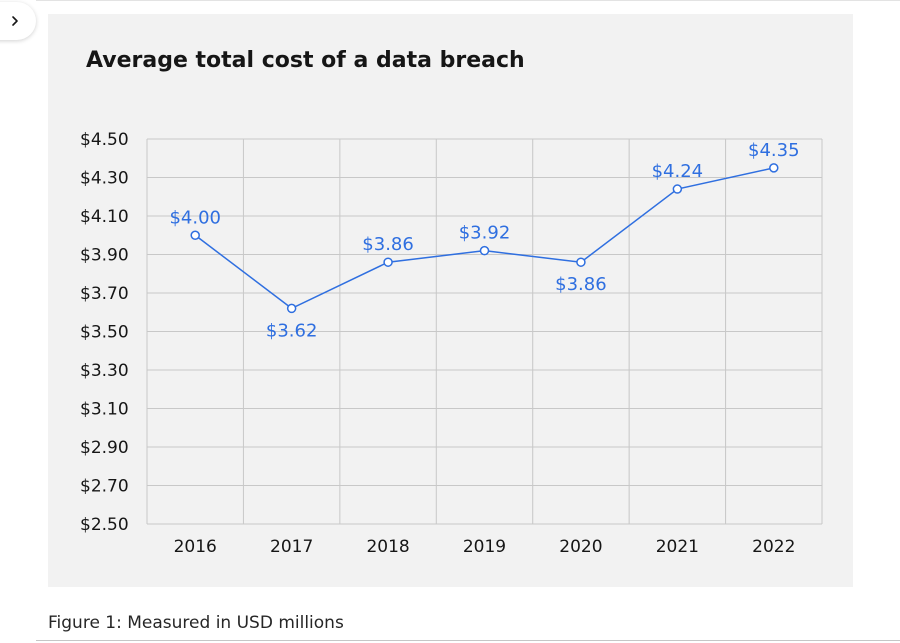 The height and width of the screenshot is (643, 900). Describe the element at coordinates (678, 171) in the screenshot. I see `data-label: $4.24` at that location.